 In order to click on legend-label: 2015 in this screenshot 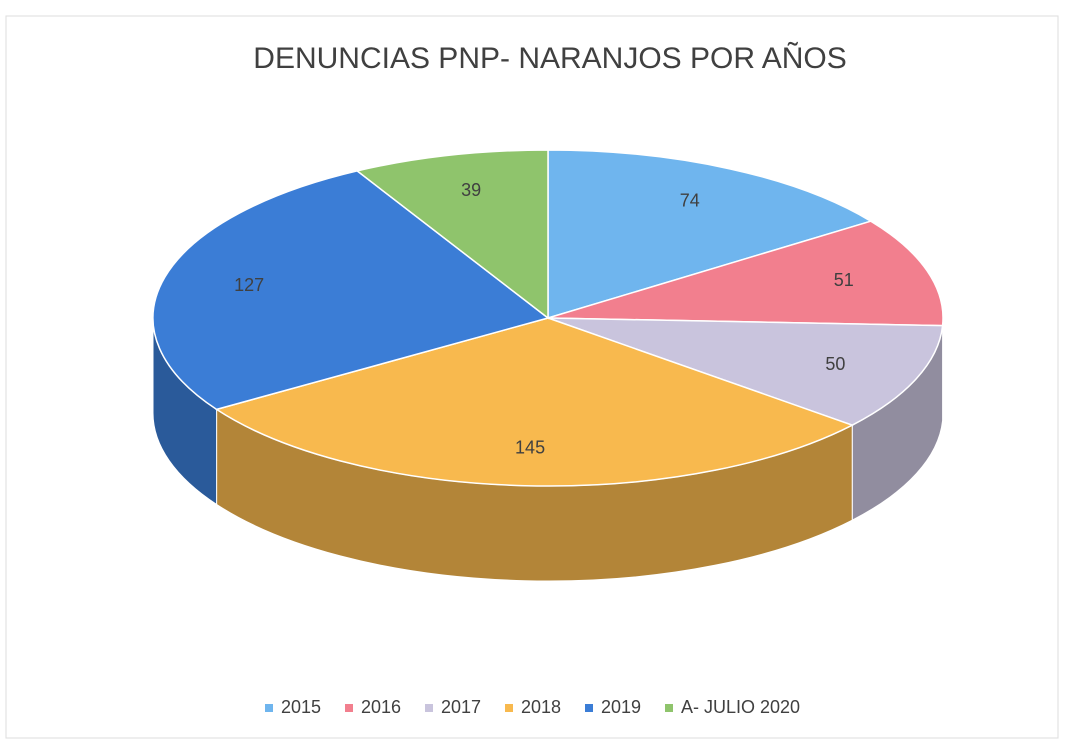, I will do `click(301, 707)`.